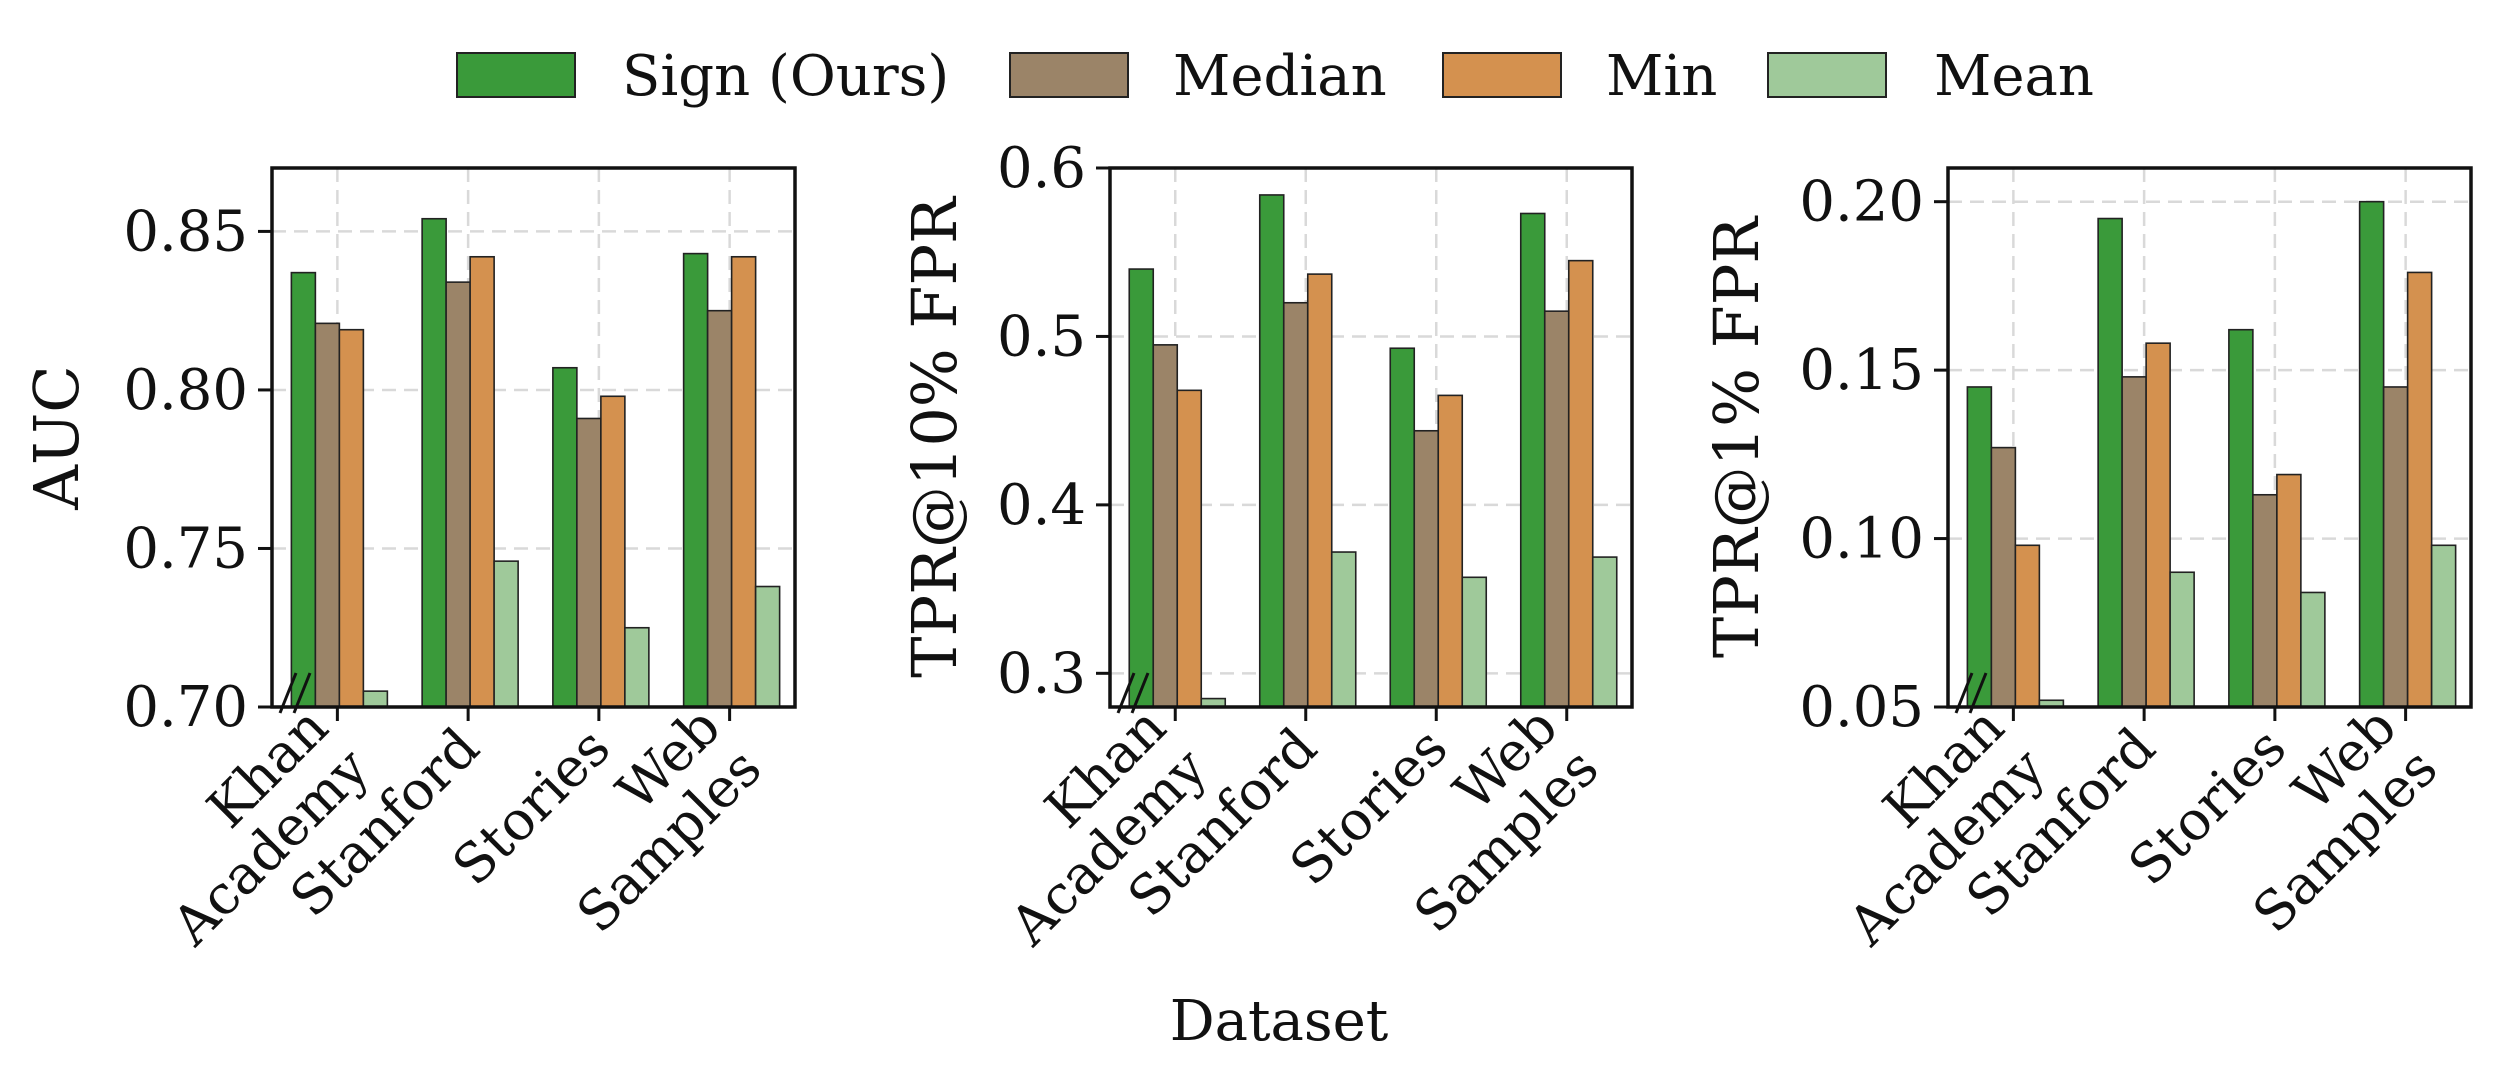 This screenshot has width=2502, height=1082. What do you see at coordinates (185, 548) in the screenshot?
I see `y-tick-label: 0.75` at bounding box center [185, 548].